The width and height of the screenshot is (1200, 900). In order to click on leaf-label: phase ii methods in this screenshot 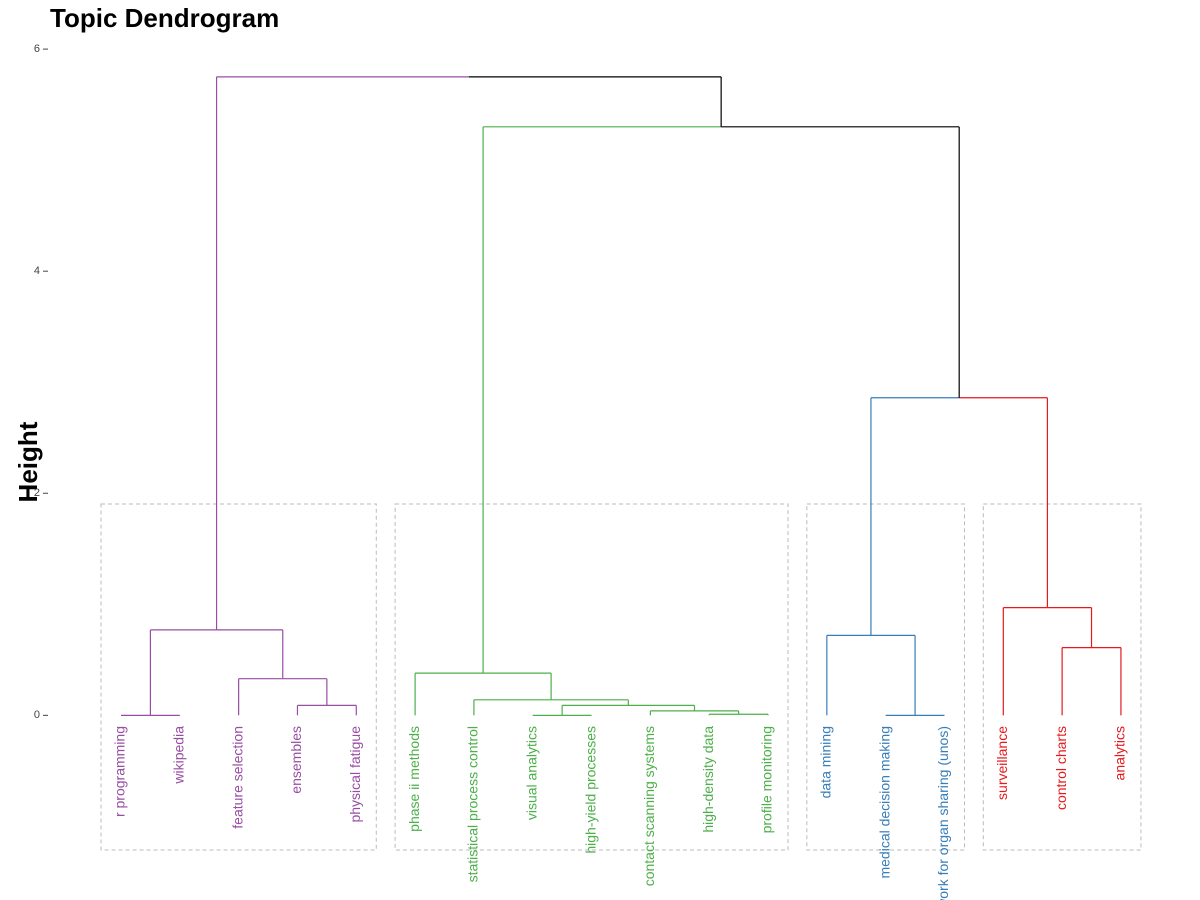, I will do `click(414, 779)`.